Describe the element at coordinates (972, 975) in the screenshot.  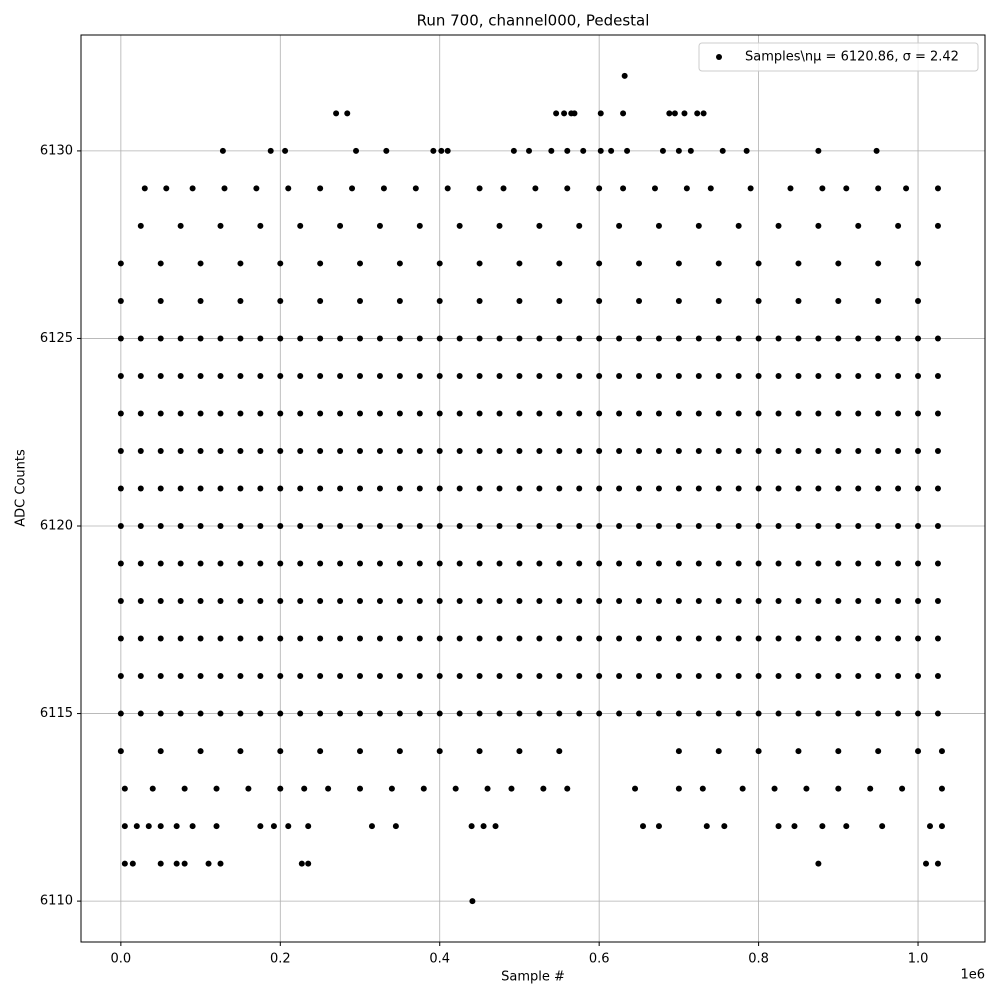
I see `x-offset-label: 1e6` at that location.